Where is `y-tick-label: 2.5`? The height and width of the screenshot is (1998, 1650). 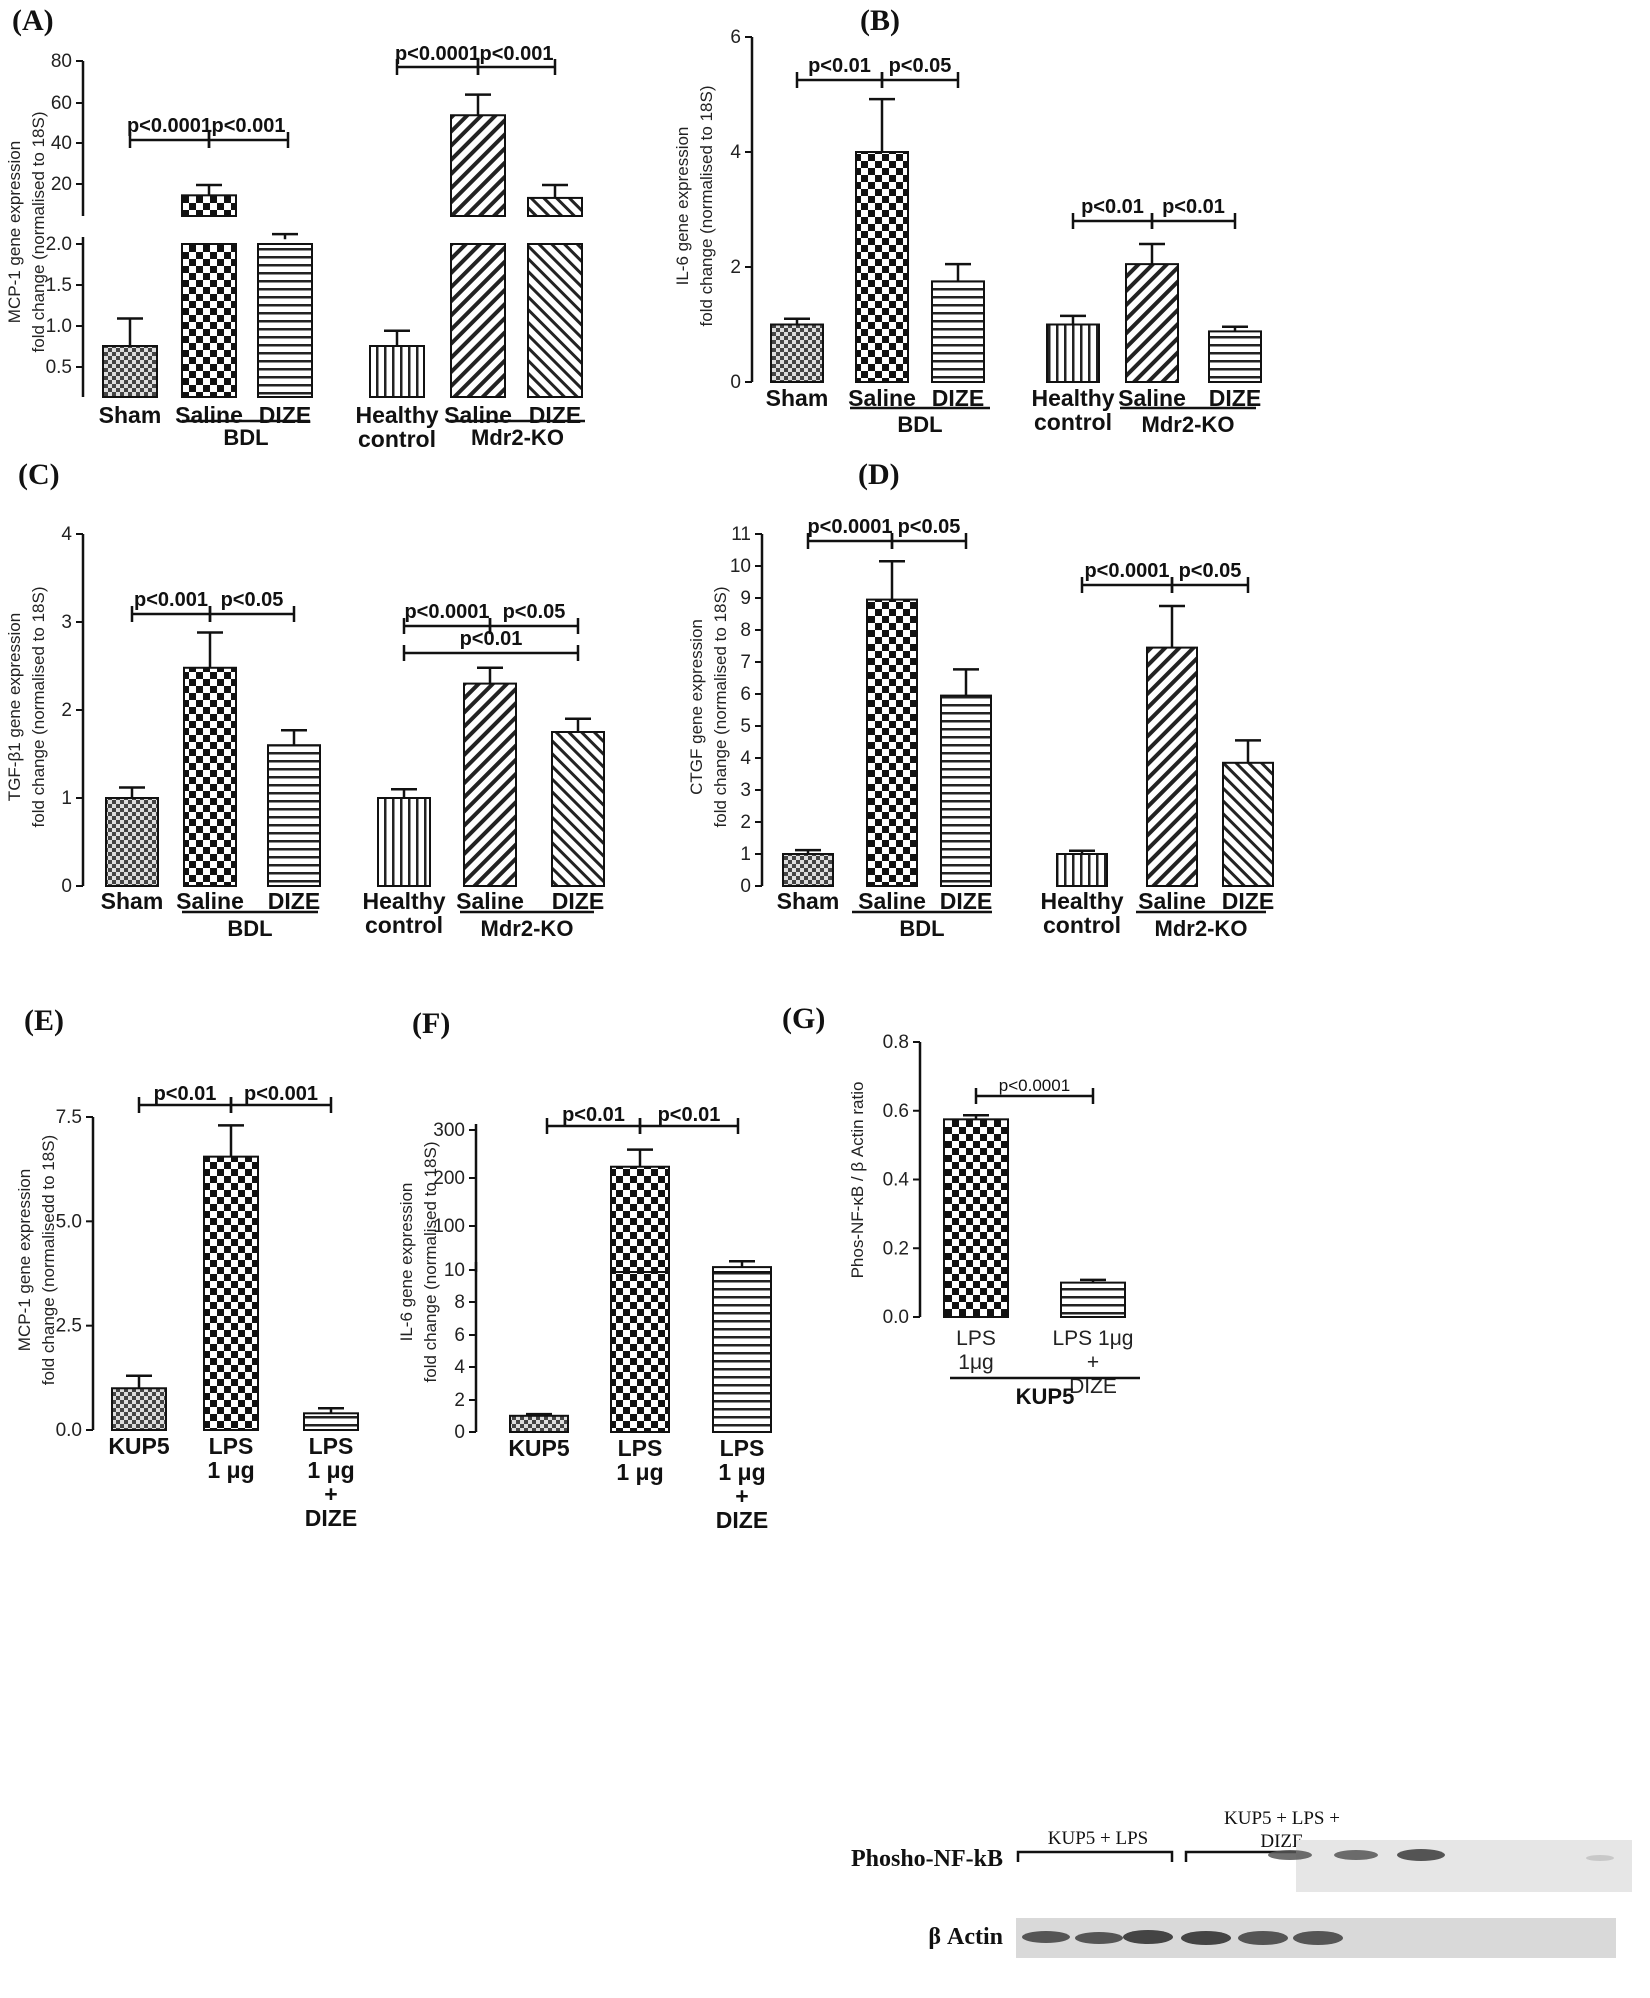
y-tick-label: 2.5 is located at coordinates (69, 1326).